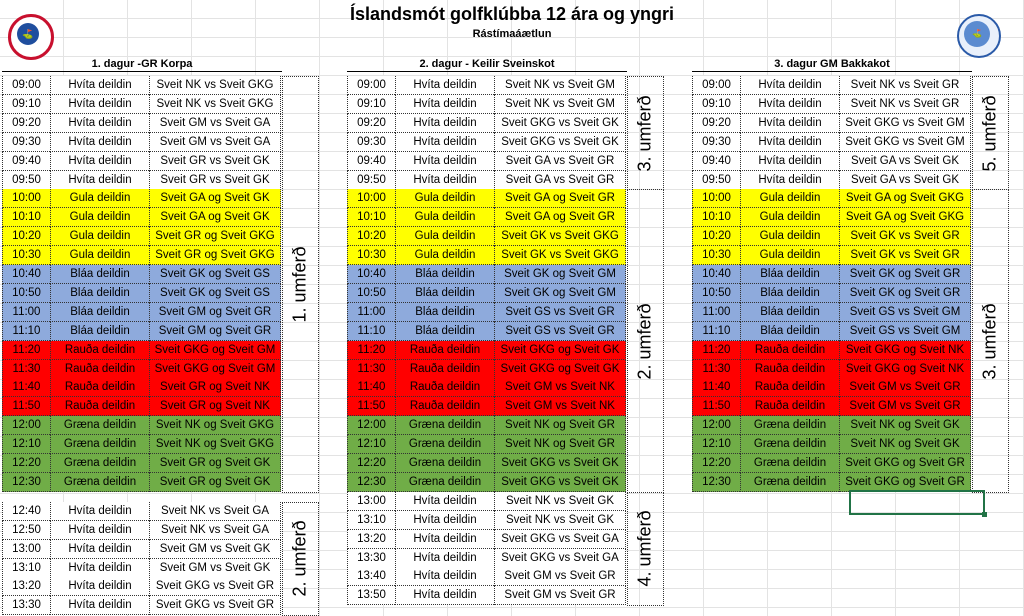 The width and height of the screenshot is (1024, 616). I want to click on division-cell: Græna deildin, so click(99, 463).